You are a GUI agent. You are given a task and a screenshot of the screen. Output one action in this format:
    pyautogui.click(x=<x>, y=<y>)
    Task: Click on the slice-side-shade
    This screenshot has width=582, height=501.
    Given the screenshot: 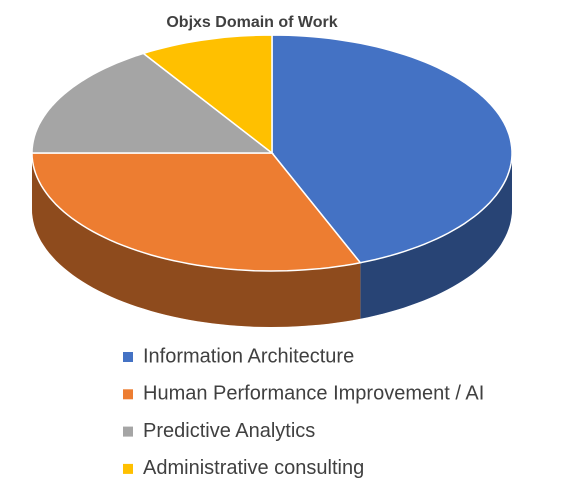 What is the action you would take?
    pyautogui.click(x=436, y=236)
    